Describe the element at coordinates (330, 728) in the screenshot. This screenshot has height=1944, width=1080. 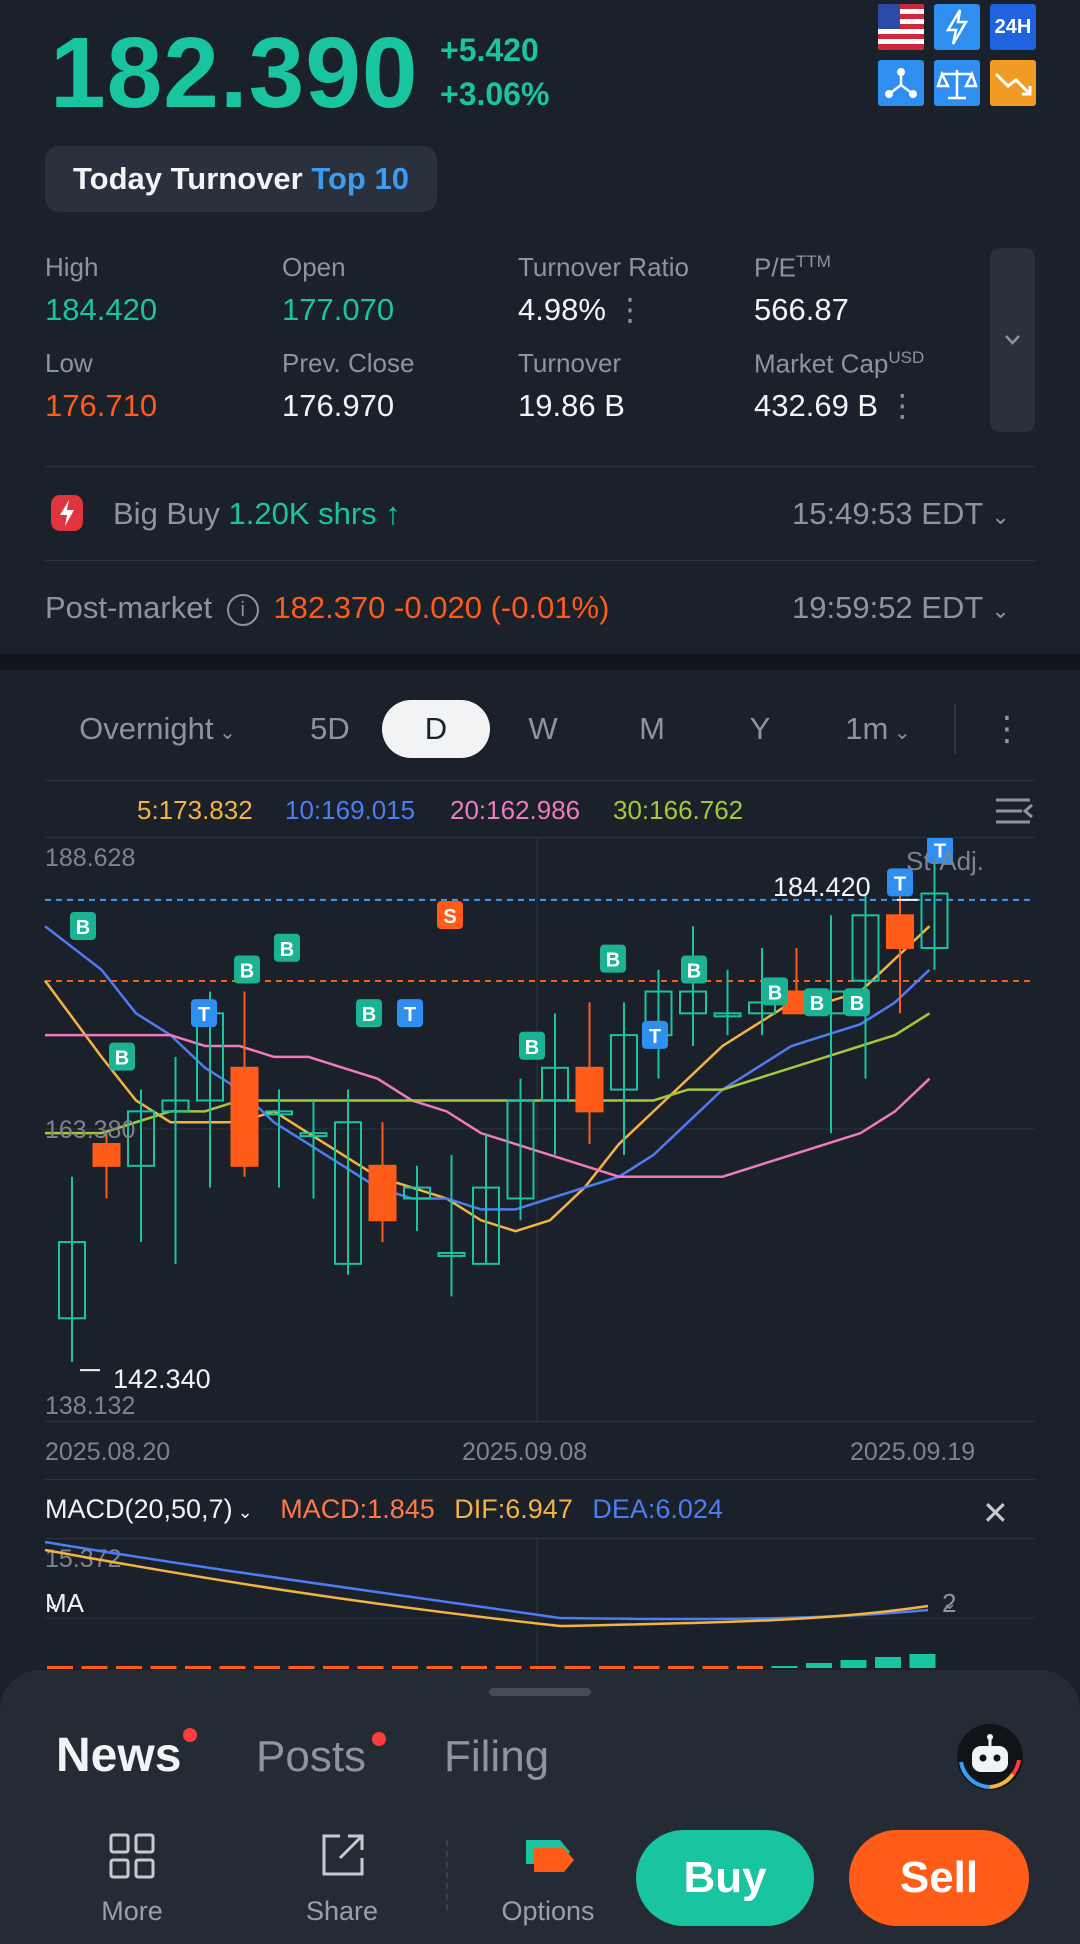
I see `tab-5d: 5D` at that location.